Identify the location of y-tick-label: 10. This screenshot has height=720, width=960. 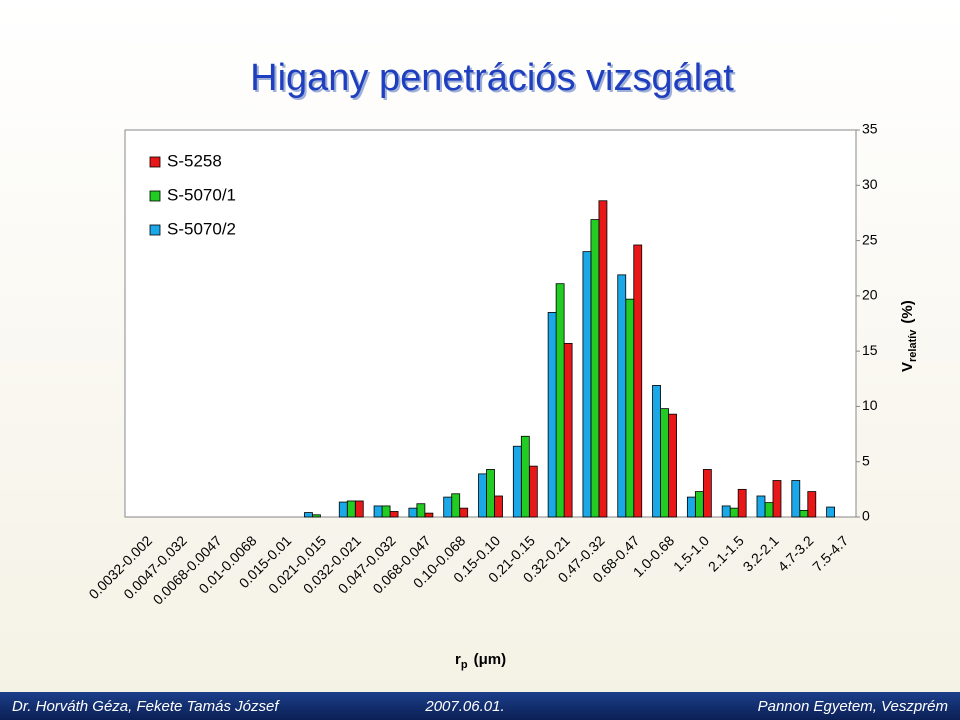
(870, 405).